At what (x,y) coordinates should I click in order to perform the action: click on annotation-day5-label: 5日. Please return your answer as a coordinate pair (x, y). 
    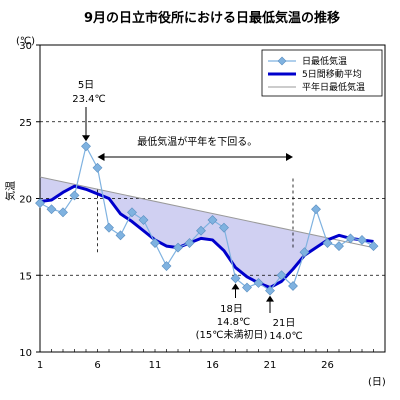
    Looking at the image, I should click on (86, 85).